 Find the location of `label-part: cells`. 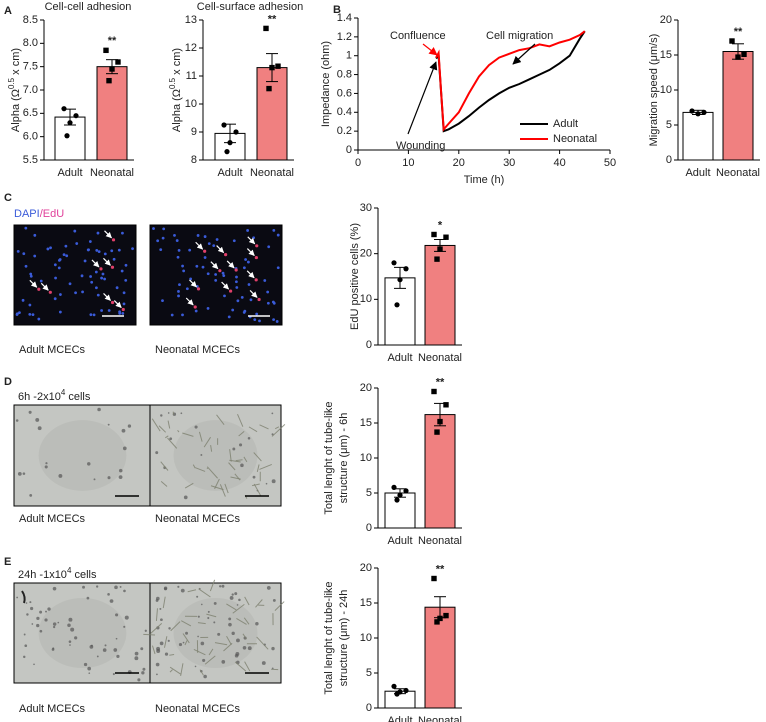

label-part: cells is located at coordinates (78, 397).